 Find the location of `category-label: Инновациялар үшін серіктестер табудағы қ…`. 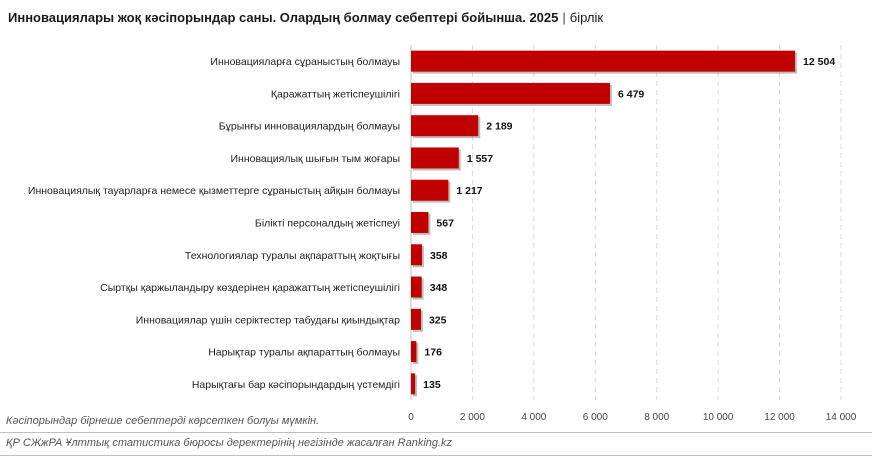

category-label: Инновациялар үшін серіктестер табудағы қ… is located at coordinates (268, 320).